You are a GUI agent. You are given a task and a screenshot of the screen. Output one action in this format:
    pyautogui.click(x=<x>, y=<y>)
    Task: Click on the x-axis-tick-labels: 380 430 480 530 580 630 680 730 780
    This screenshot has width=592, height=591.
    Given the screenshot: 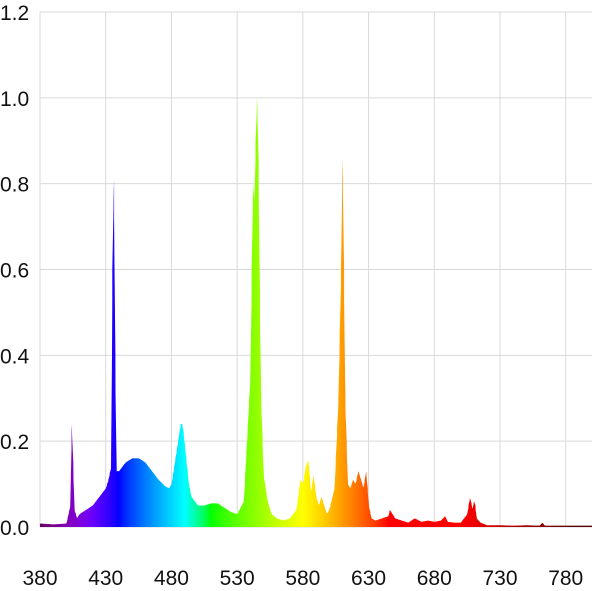 What is the action you would take?
    pyautogui.click(x=302, y=578)
    